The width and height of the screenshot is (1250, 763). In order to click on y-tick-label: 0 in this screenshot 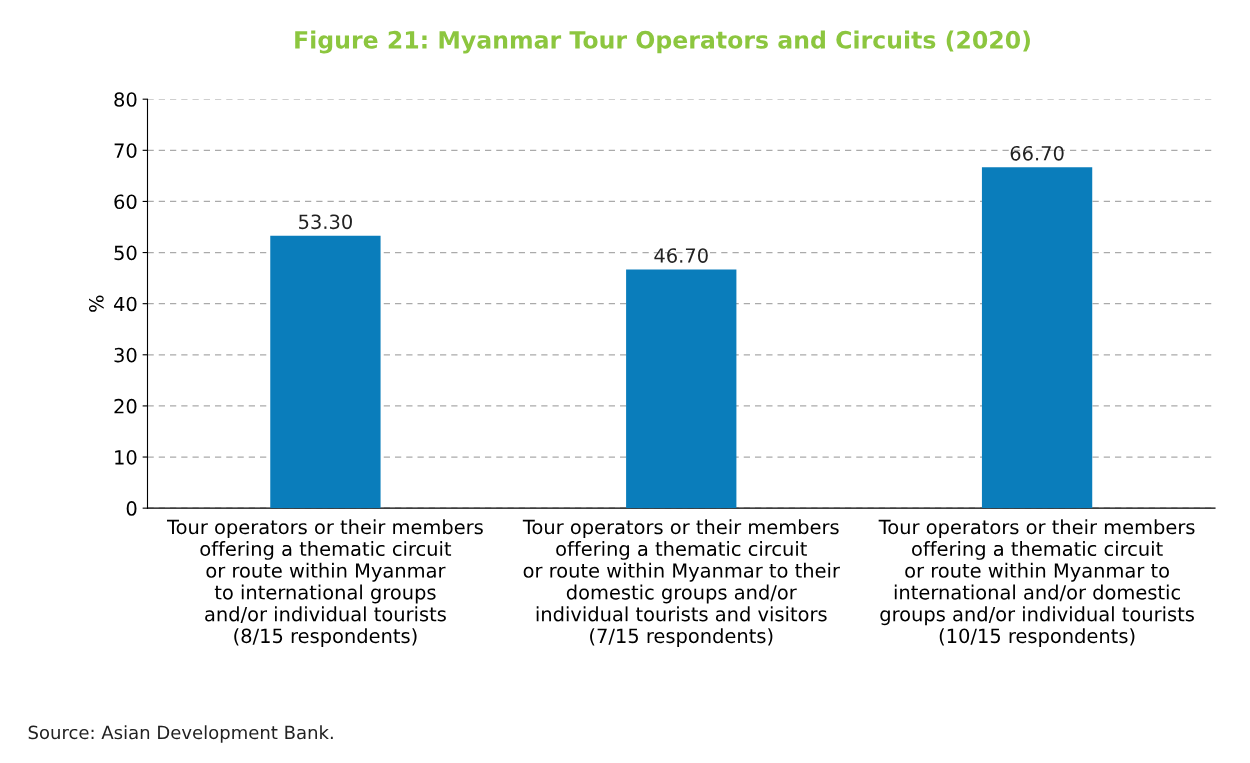, I will do `click(131, 508)`.